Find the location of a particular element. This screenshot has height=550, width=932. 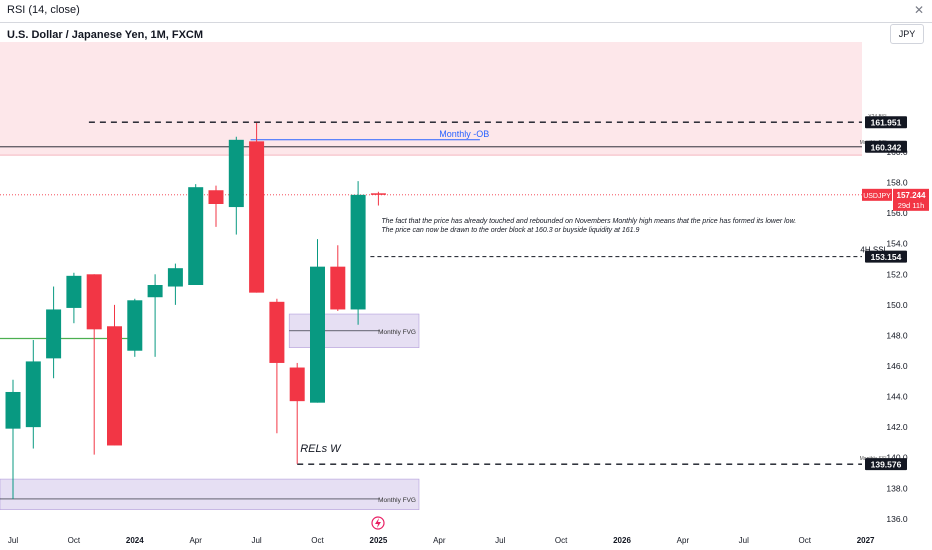

session-icon-ring is located at coordinates (378, 523).